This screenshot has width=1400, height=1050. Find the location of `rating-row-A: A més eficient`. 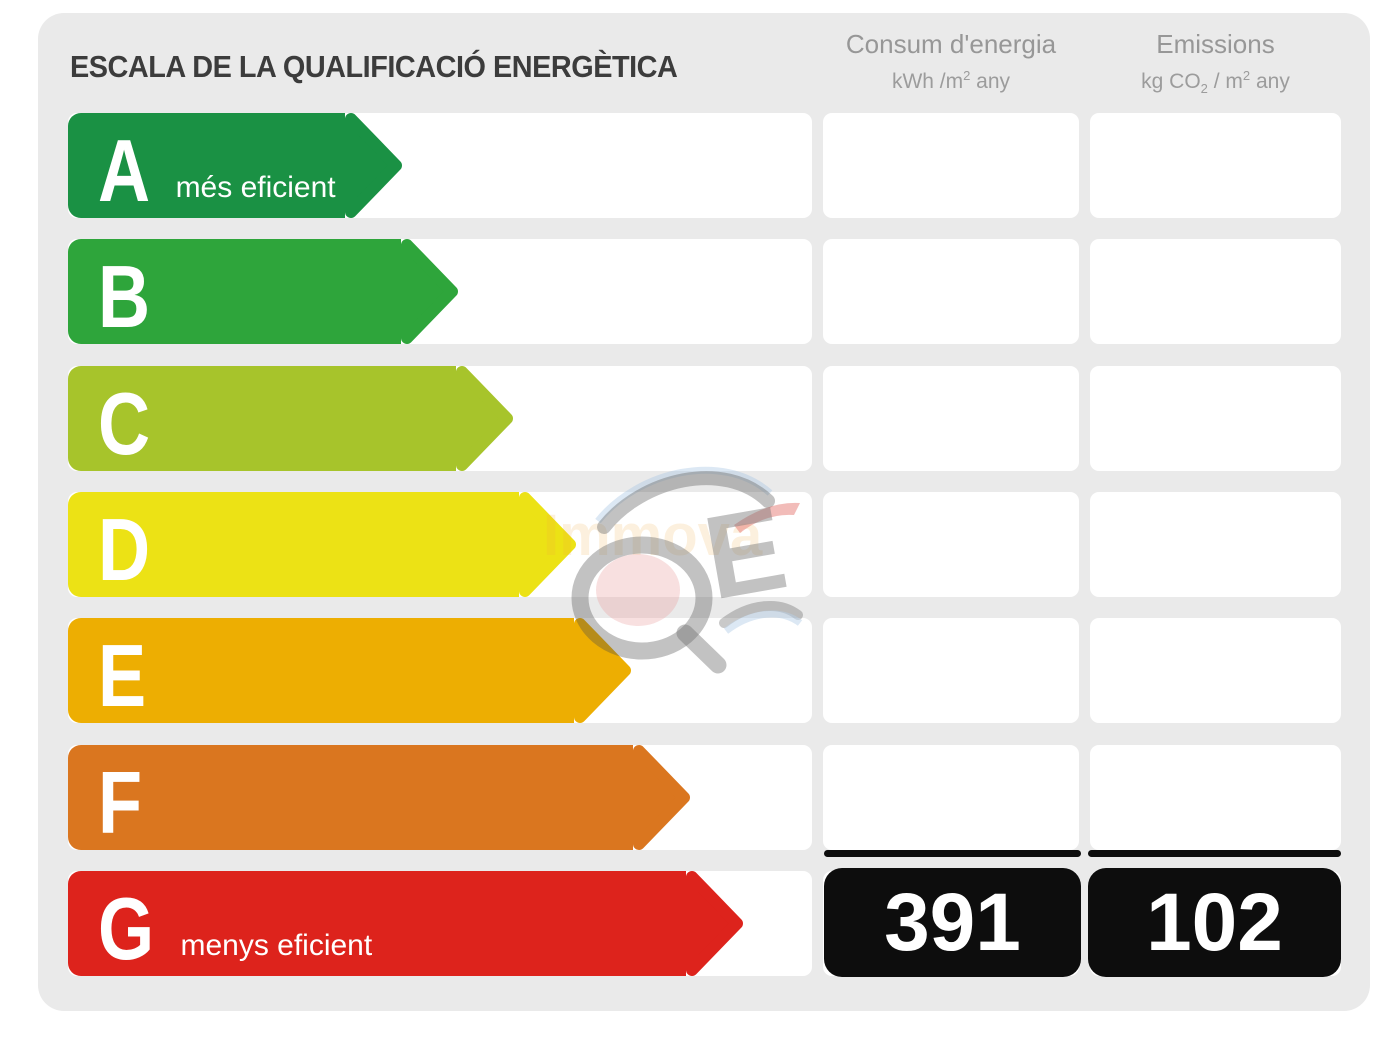

rating-row-A: A més eficient is located at coordinates (704, 165).